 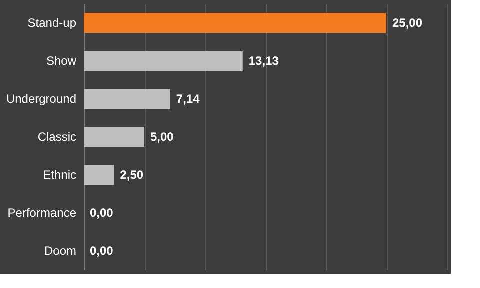 What do you see at coordinates (407, 23) in the screenshot?
I see `data-label: 25,00` at bounding box center [407, 23].